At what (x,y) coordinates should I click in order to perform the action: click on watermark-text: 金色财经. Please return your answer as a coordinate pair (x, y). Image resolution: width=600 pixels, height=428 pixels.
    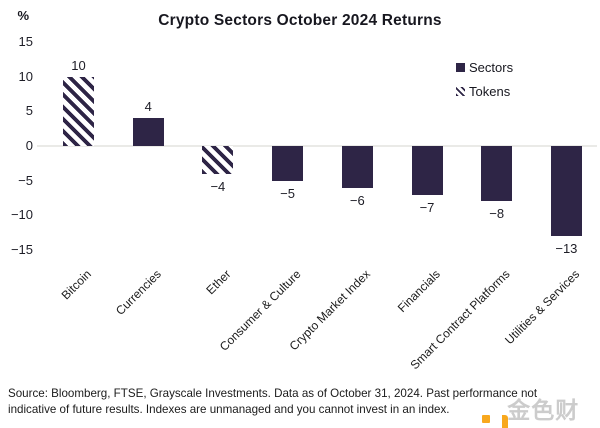
    Looking at the image, I should click on (543, 410).